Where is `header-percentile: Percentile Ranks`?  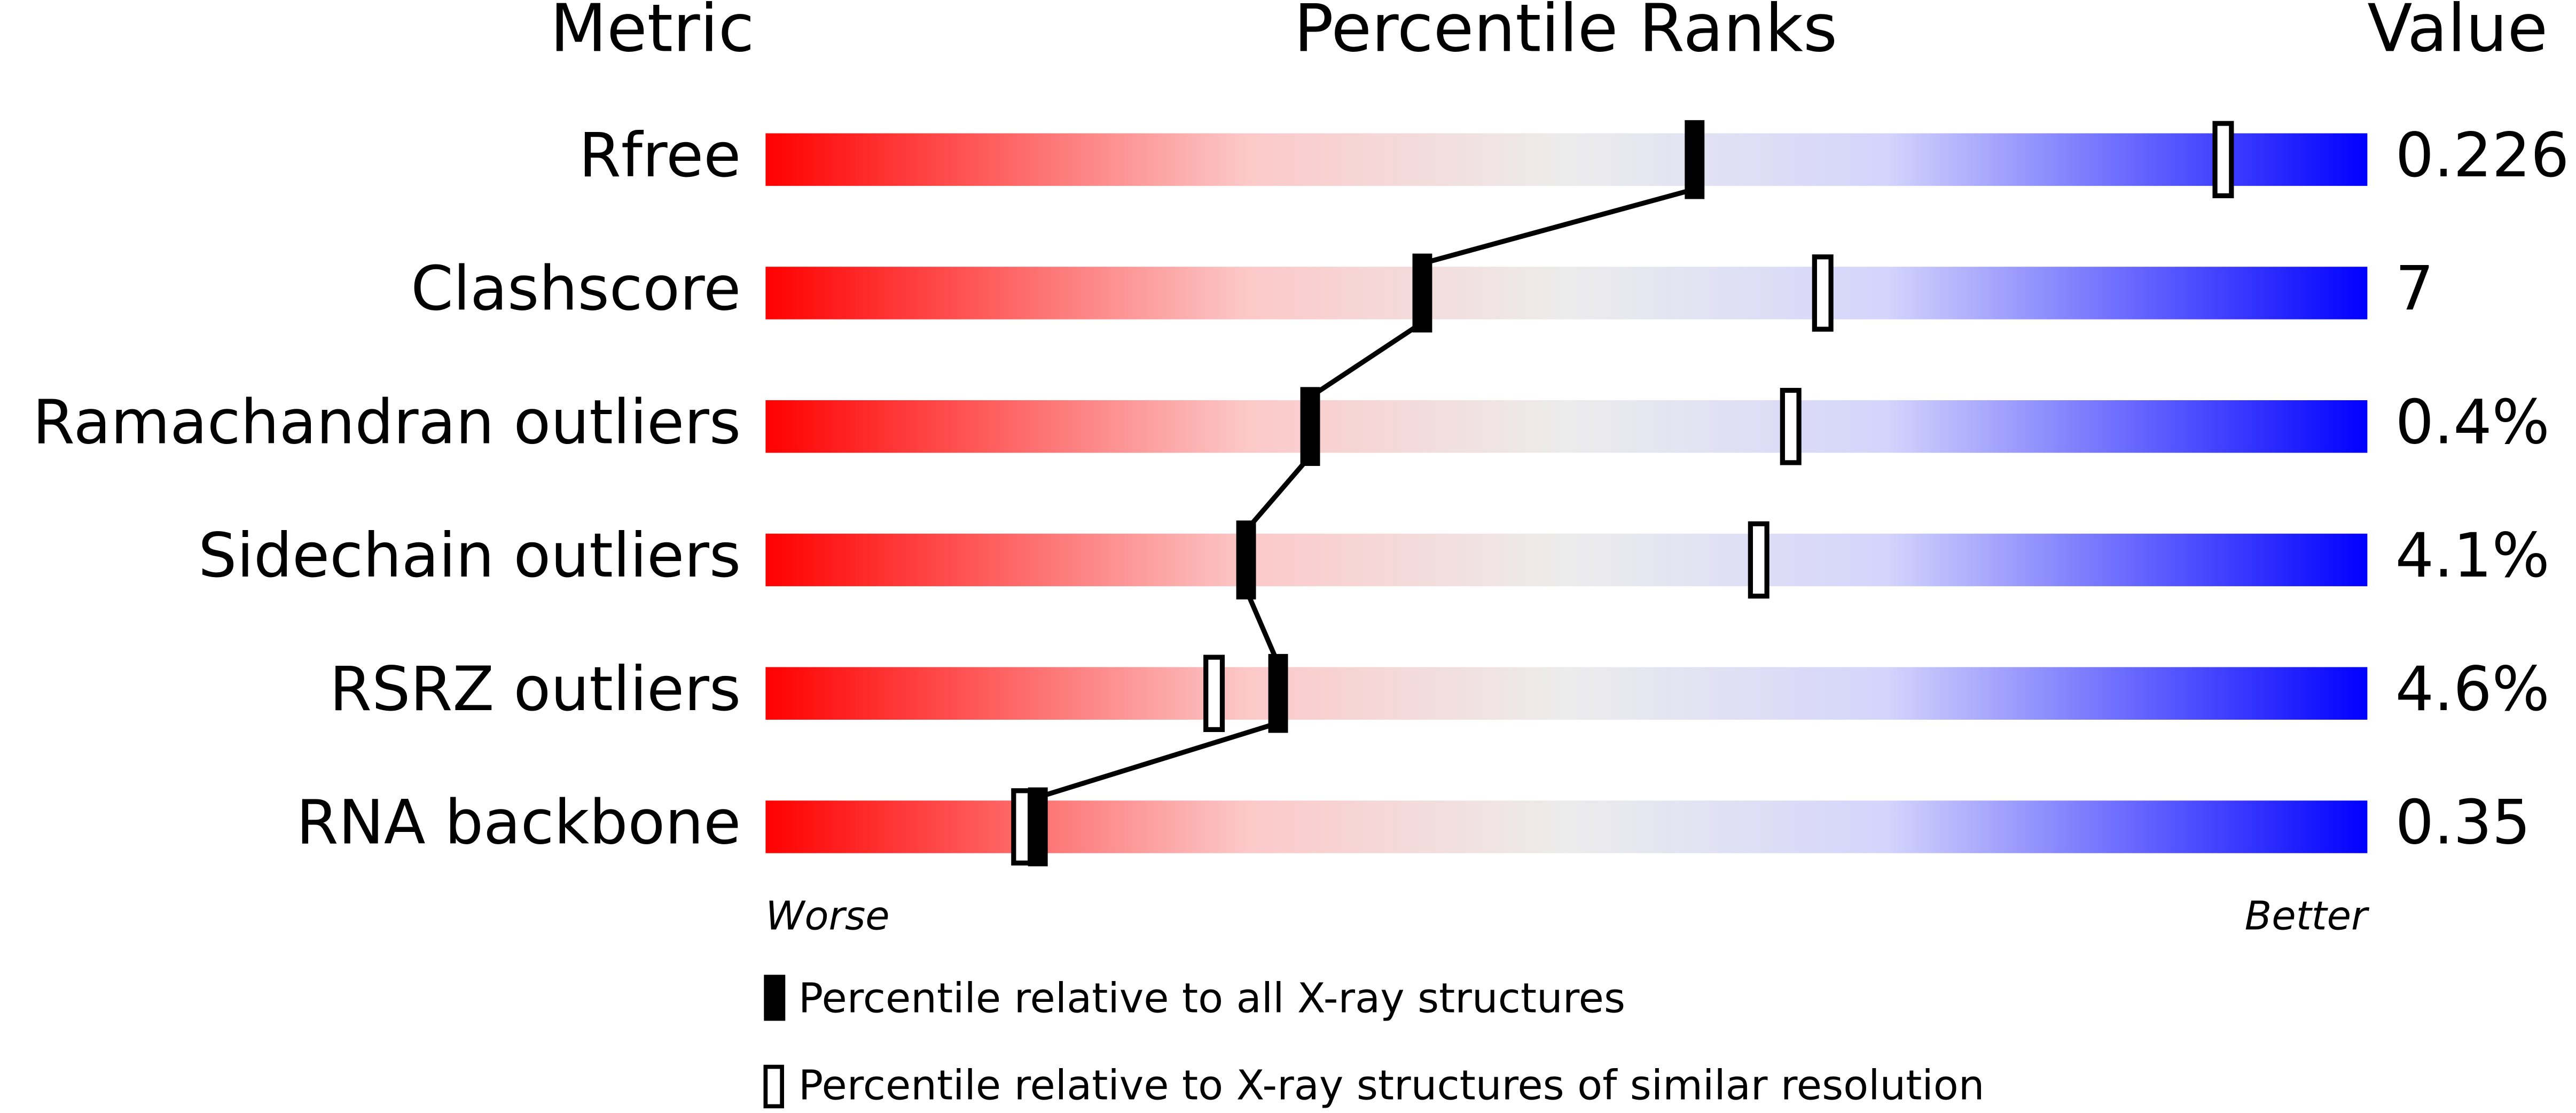 header-percentile: Percentile Ranks is located at coordinates (1565, 33).